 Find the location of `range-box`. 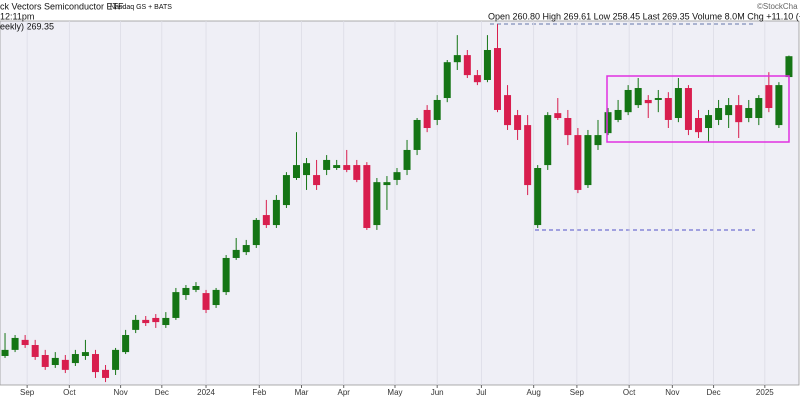

range-box is located at coordinates (698, 109).